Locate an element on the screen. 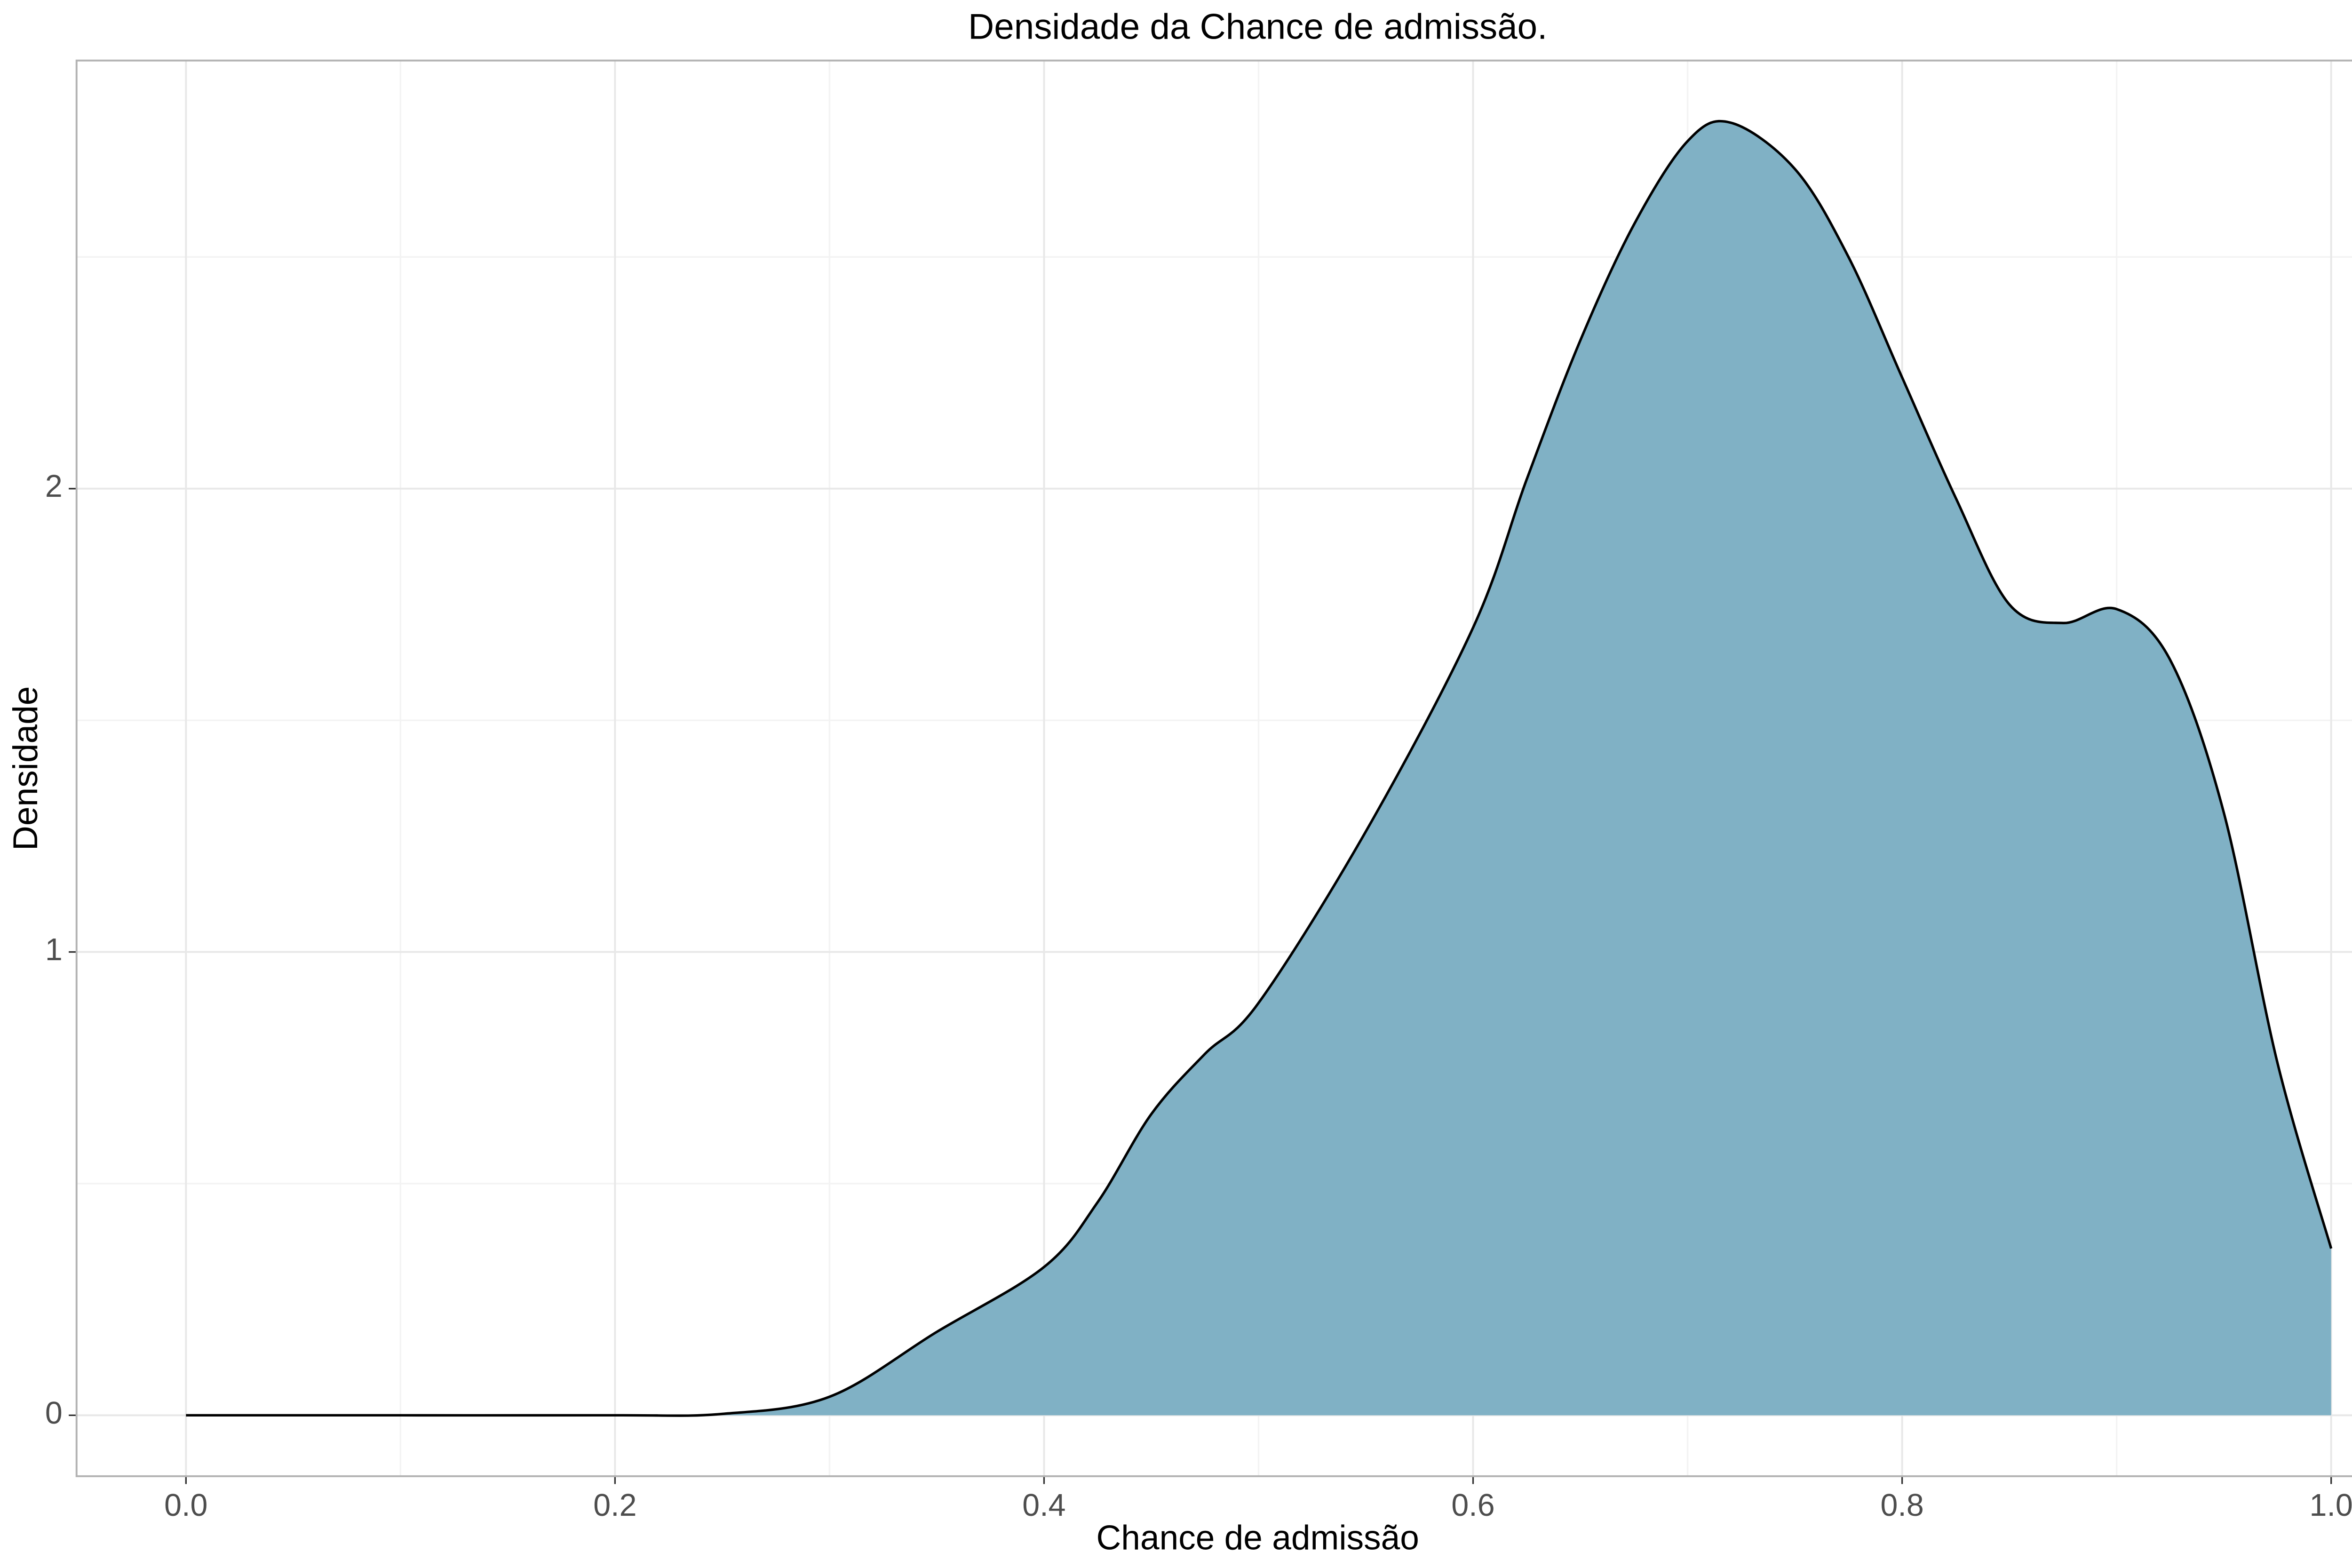 The image size is (2352, 1568). x-tick-label: 0.0 is located at coordinates (185, 1505).